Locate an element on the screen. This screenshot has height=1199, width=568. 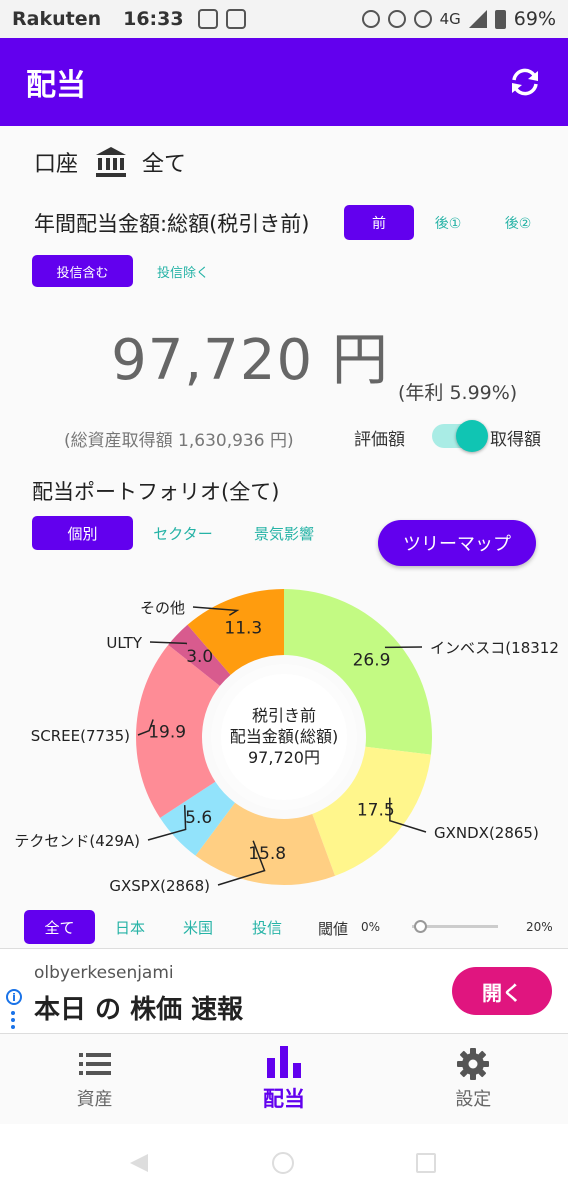
recents-icon is located at coordinates (426, 1163).